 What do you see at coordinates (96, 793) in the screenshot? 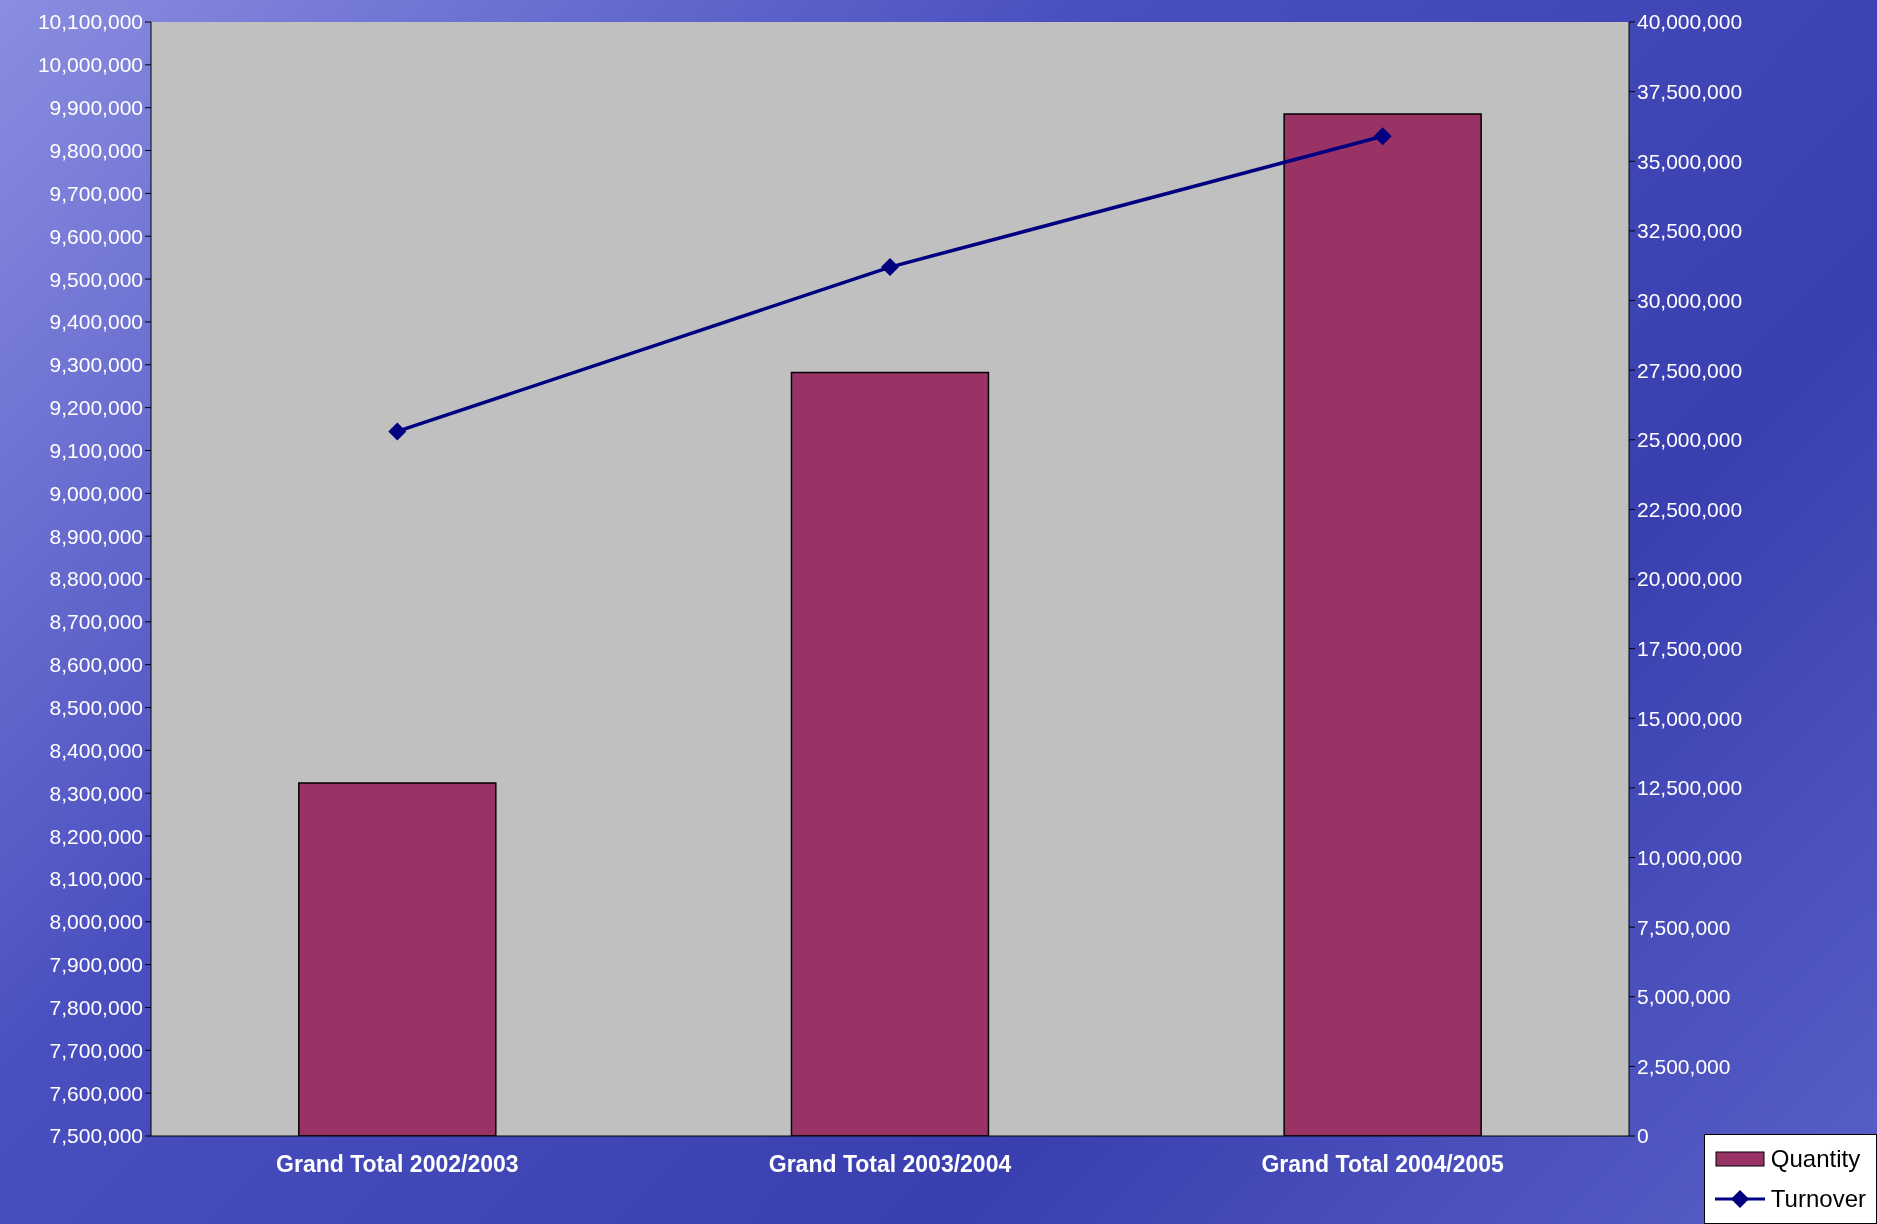
I see `y-tick-label: 8,300,000` at bounding box center [96, 793].